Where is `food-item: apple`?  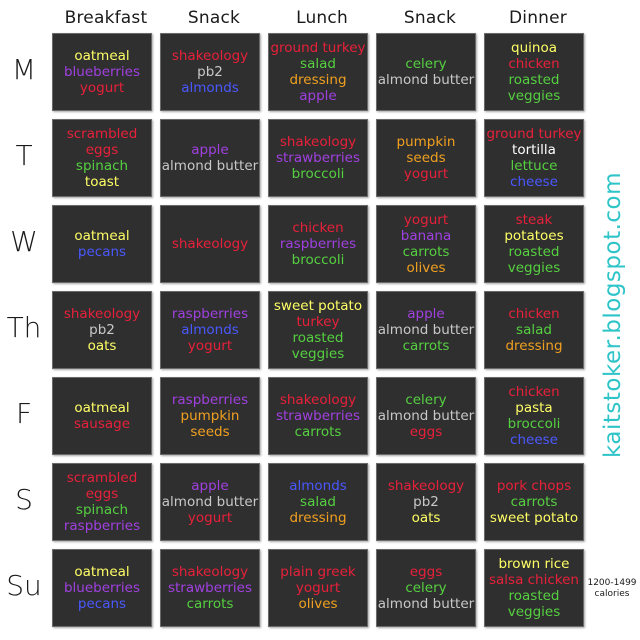
food-item: apple is located at coordinates (210, 150).